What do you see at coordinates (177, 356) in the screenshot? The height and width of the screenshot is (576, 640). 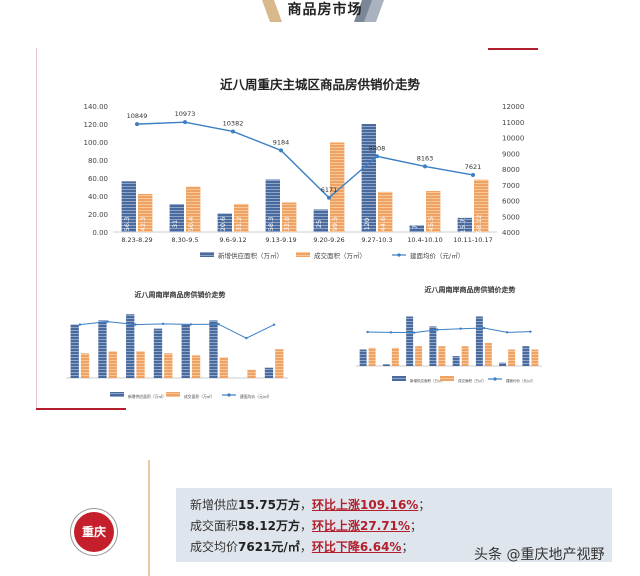 I see `small-chart-left: 新增供应面积（万㎡） 成交面积（万㎡） 建面均价（元/㎡）` at bounding box center [177, 356].